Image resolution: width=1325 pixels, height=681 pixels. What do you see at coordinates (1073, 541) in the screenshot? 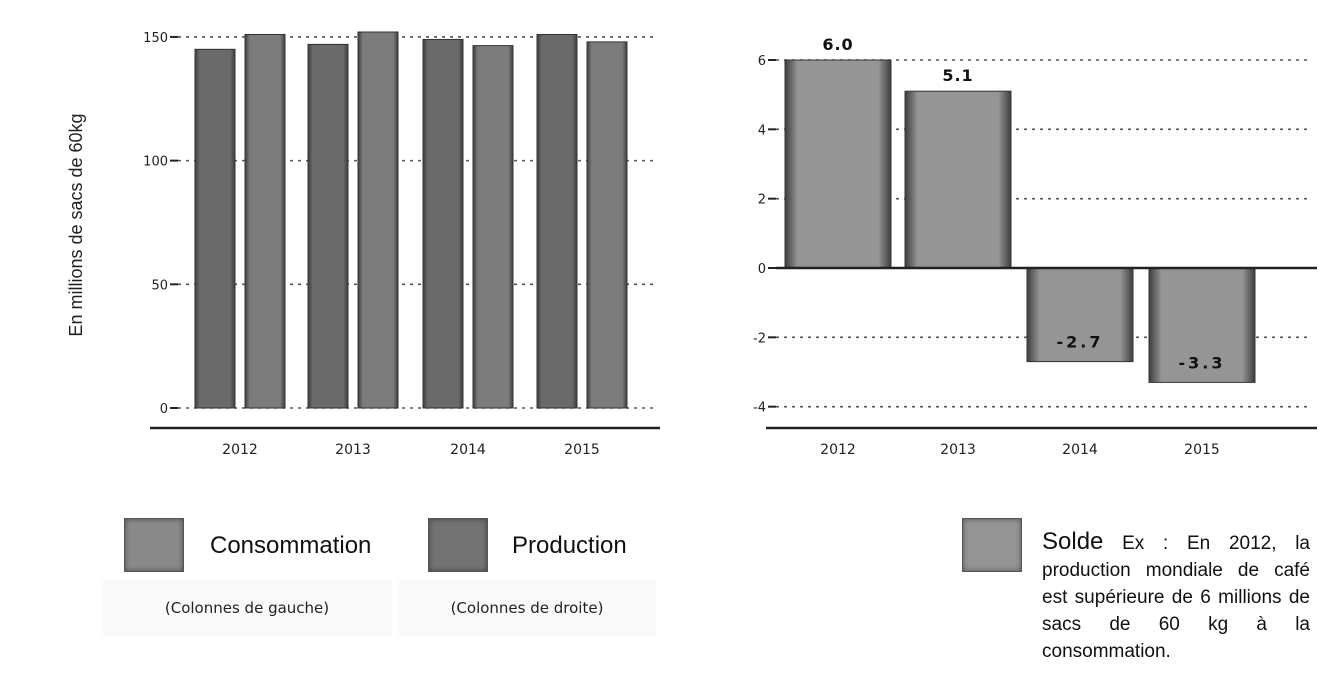
I see `legend-label-solde: Solde` at bounding box center [1073, 541].